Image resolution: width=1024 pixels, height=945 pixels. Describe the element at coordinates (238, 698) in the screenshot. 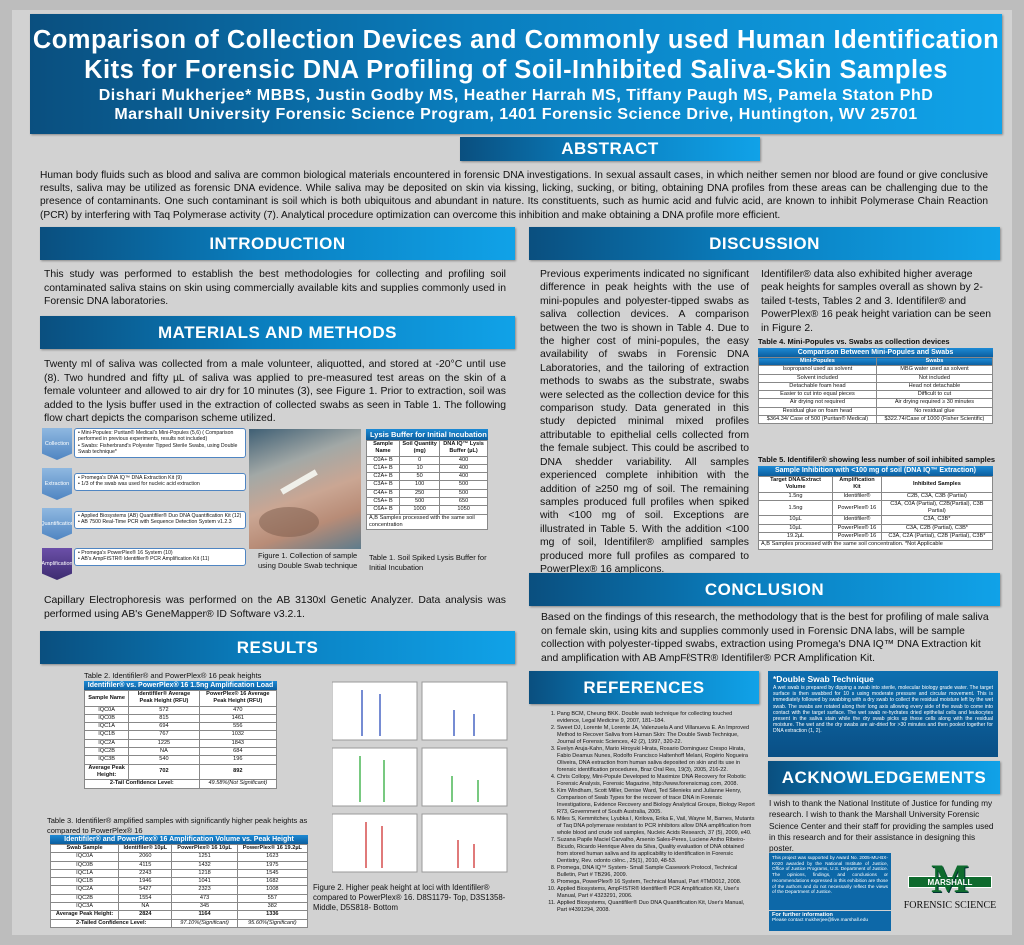

I see `table-2-header: PowerPlex® 16 Average Peak Height (RFU)` at that location.